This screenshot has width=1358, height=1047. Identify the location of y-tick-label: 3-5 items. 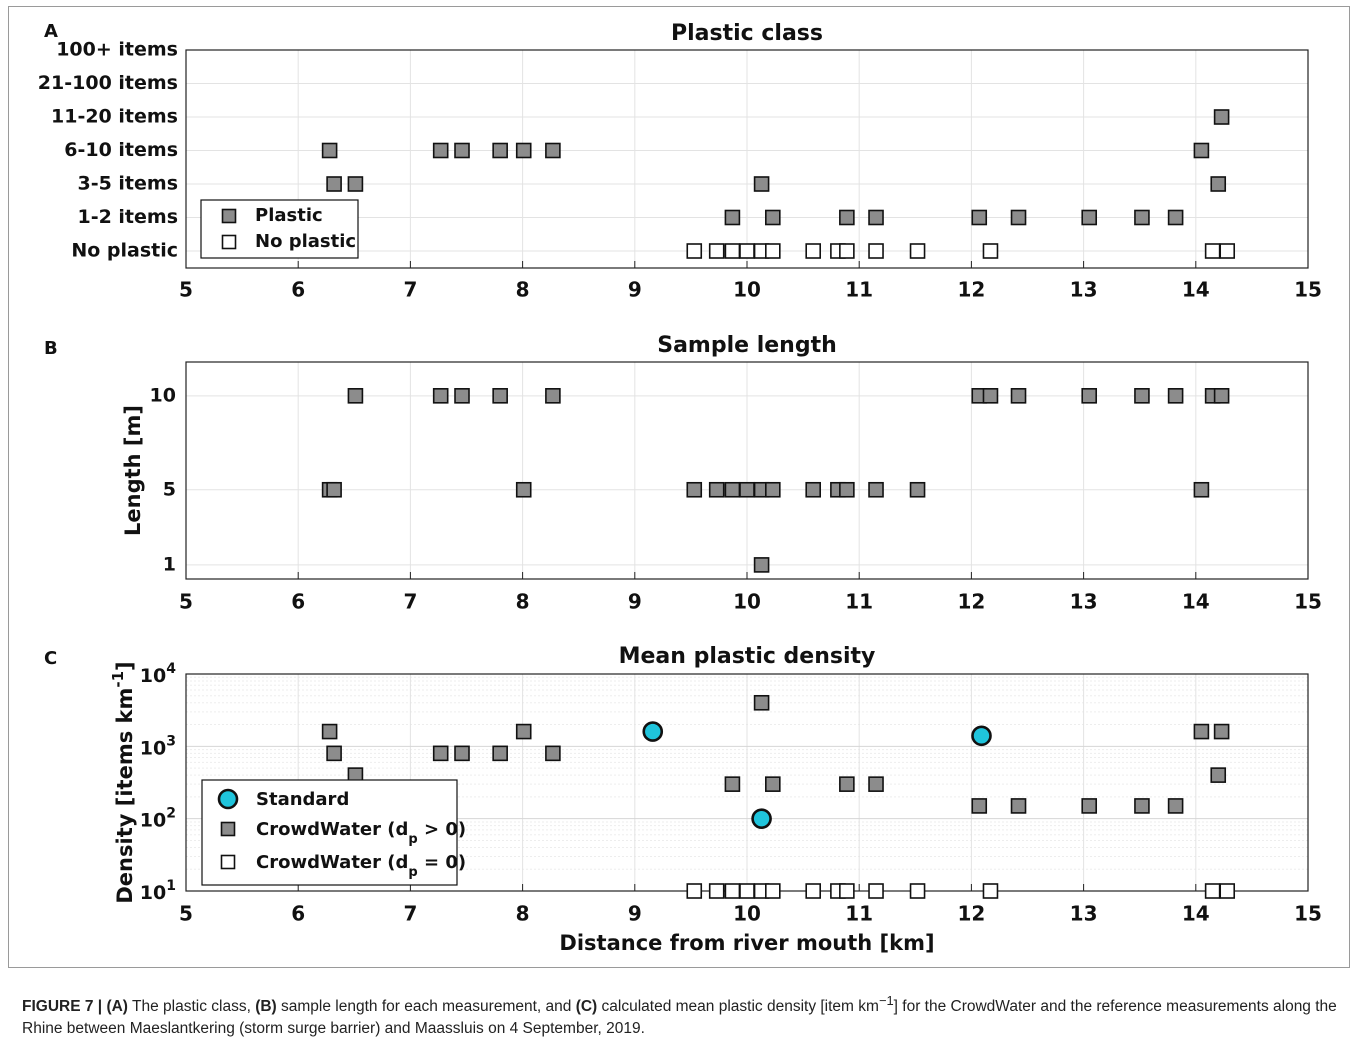
(127, 184).